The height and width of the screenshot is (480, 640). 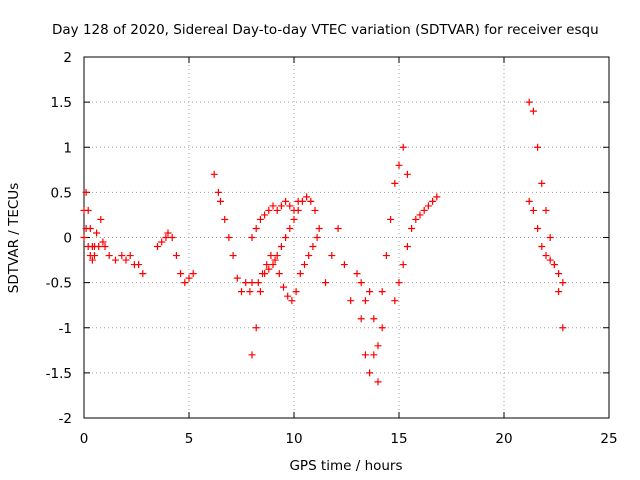 I want to click on series-arc5, so click(x=285, y=276).